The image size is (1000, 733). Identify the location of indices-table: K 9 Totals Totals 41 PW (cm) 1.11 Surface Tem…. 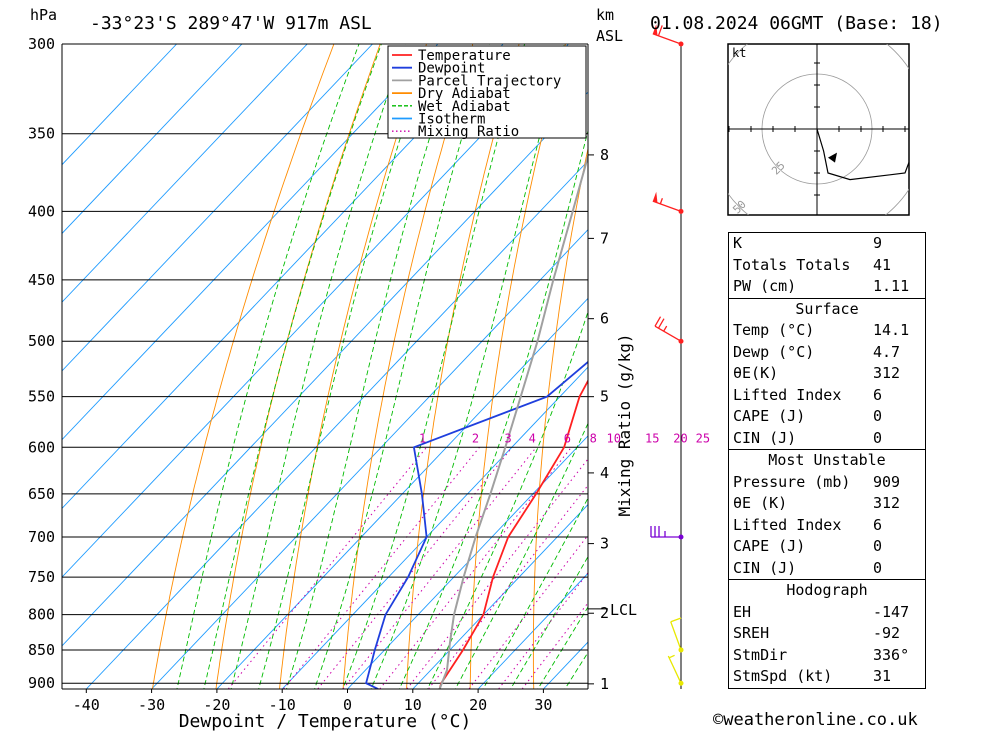
(827, 460).